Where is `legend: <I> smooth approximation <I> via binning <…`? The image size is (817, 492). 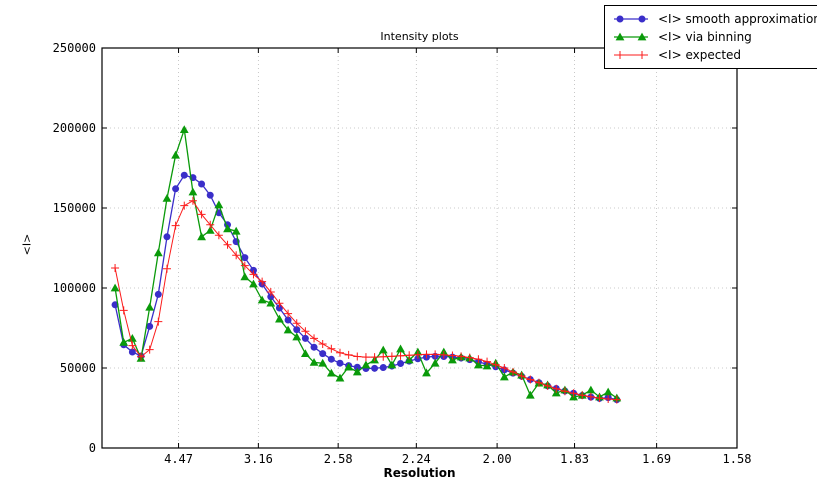 legend: <I> smooth approximation <I> via binning <… is located at coordinates (710, 37).